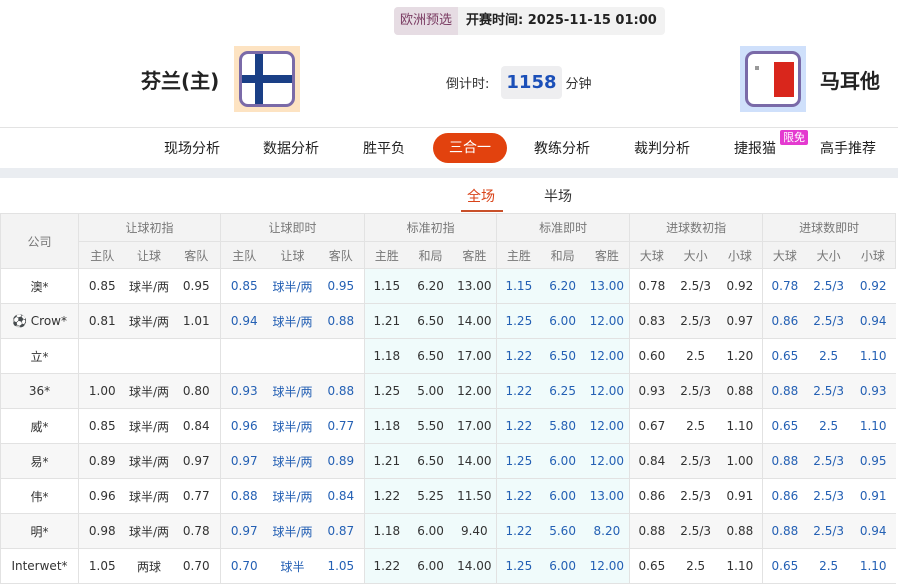 Image resolution: width=898 pixels, height=585 pixels. What do you see at coordinates (848, 149) in the screenshot?
I see `nav-expert-picks: 高手推荐` at bounding box center [848, 149].